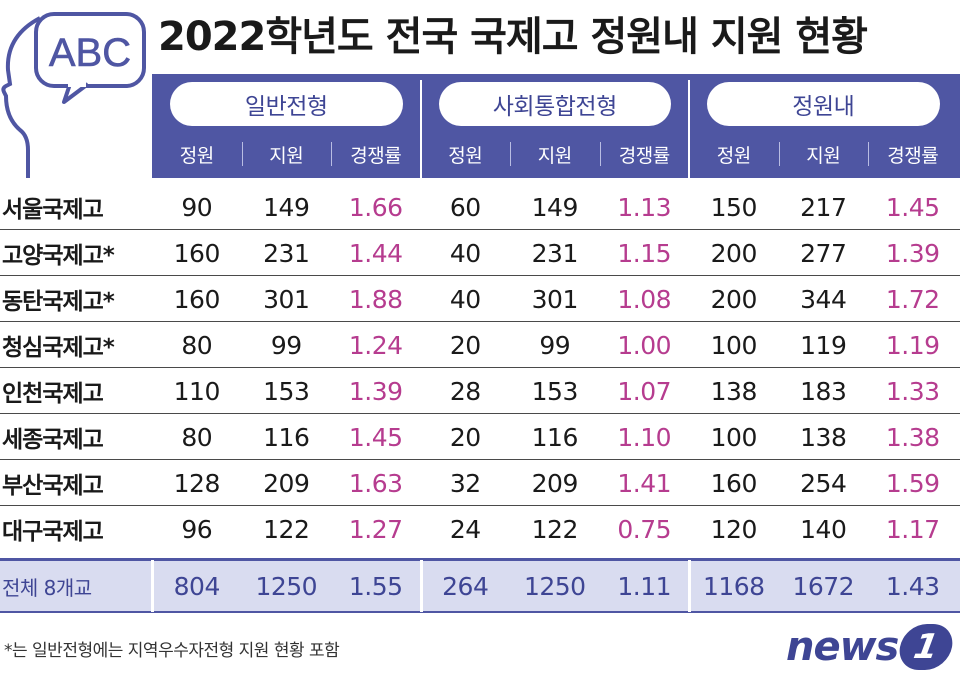  I want to click on column-subheader: 정원, so click(196, 155).